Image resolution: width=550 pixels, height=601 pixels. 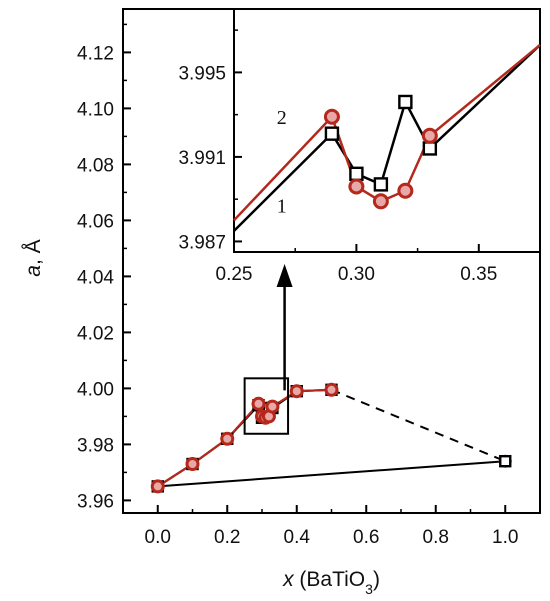 I want to click on y-tick-label: 4.12, so click(x=95, y=53).